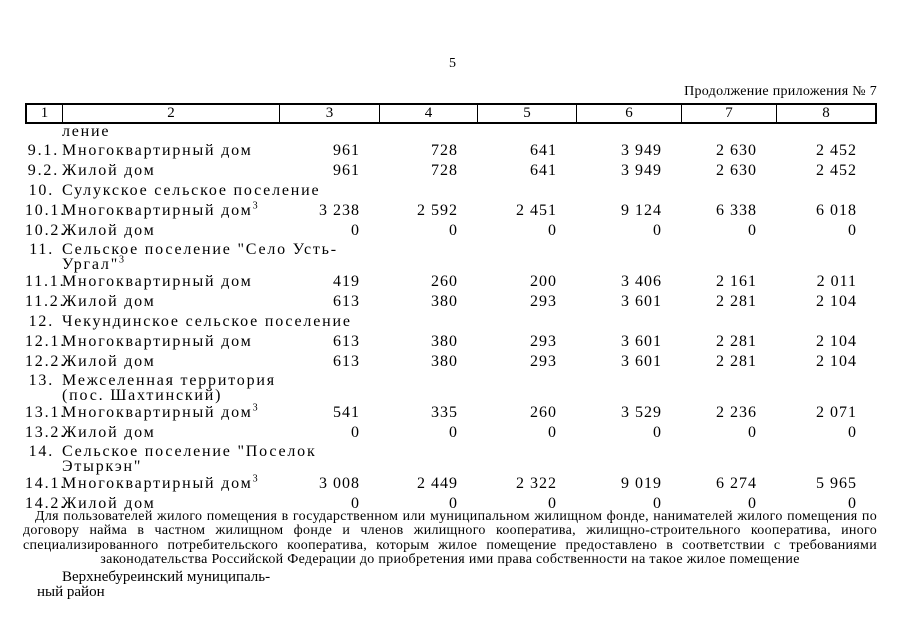 This screenshot has height=640, width=905. I want to click on row-label: Сулукское сельское поселение, so click(191, 190).